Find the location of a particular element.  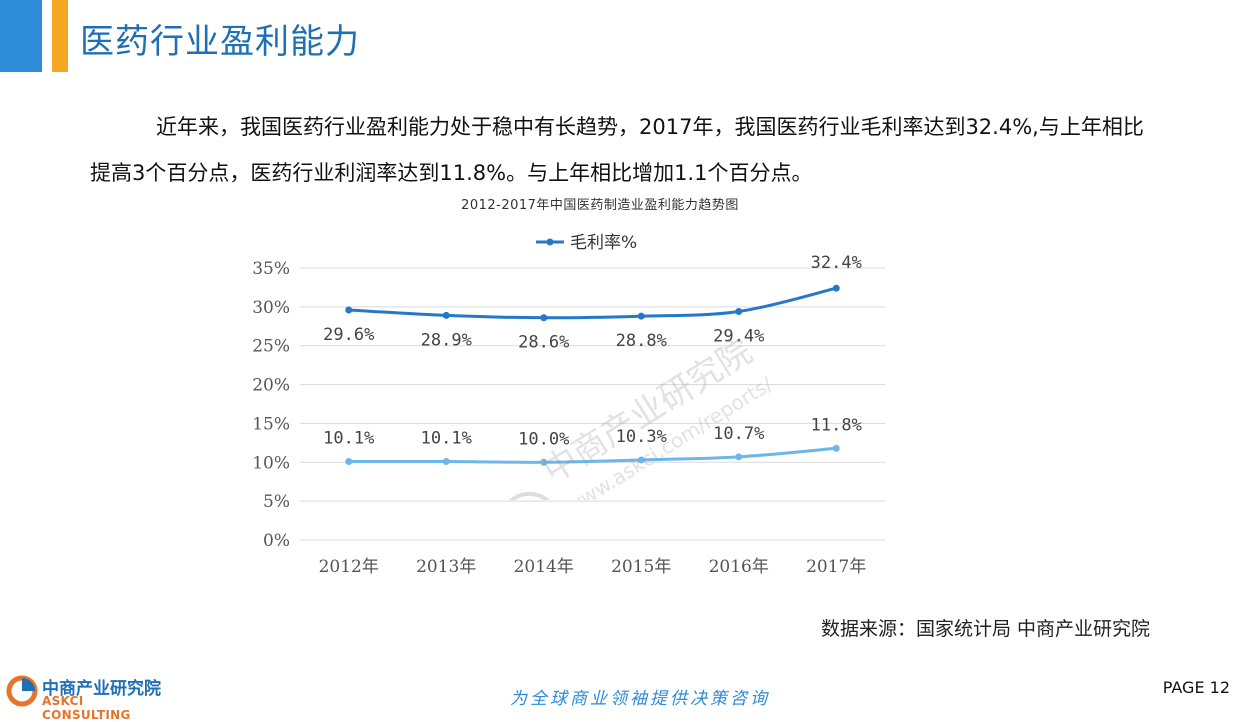

y-axis: 0% 5% 10% 15% 20% 25% 30% 35% is located at coordinates (271, 405).